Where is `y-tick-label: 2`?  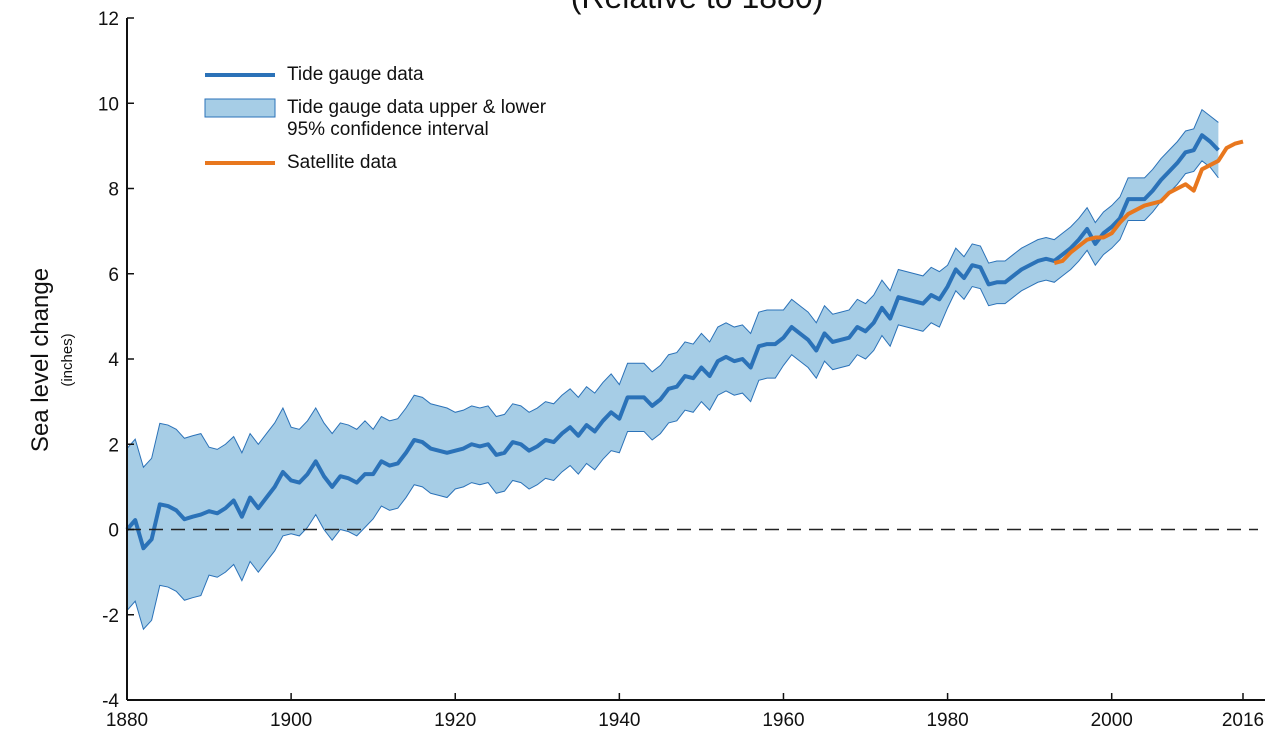
y-tick-label: 2 is located at coordinates (113, 445).